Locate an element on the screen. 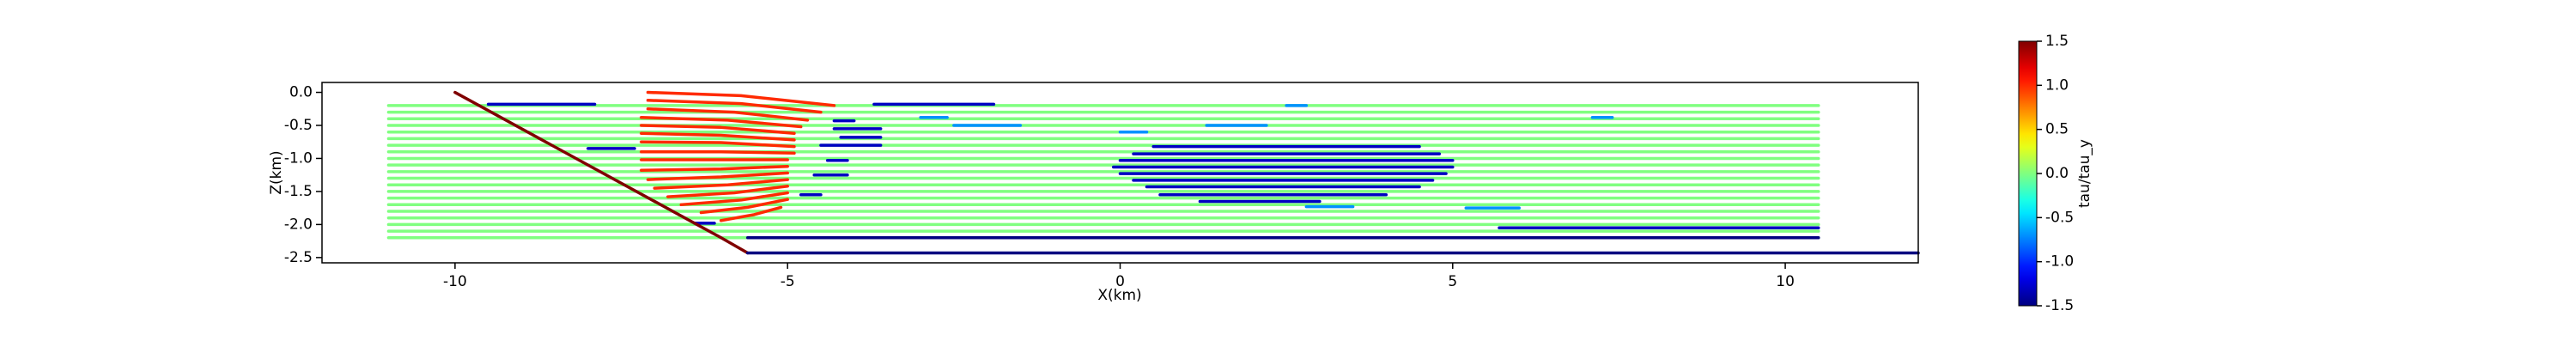  x-axis-label: X(km) is located at coordinates (1119, 295).